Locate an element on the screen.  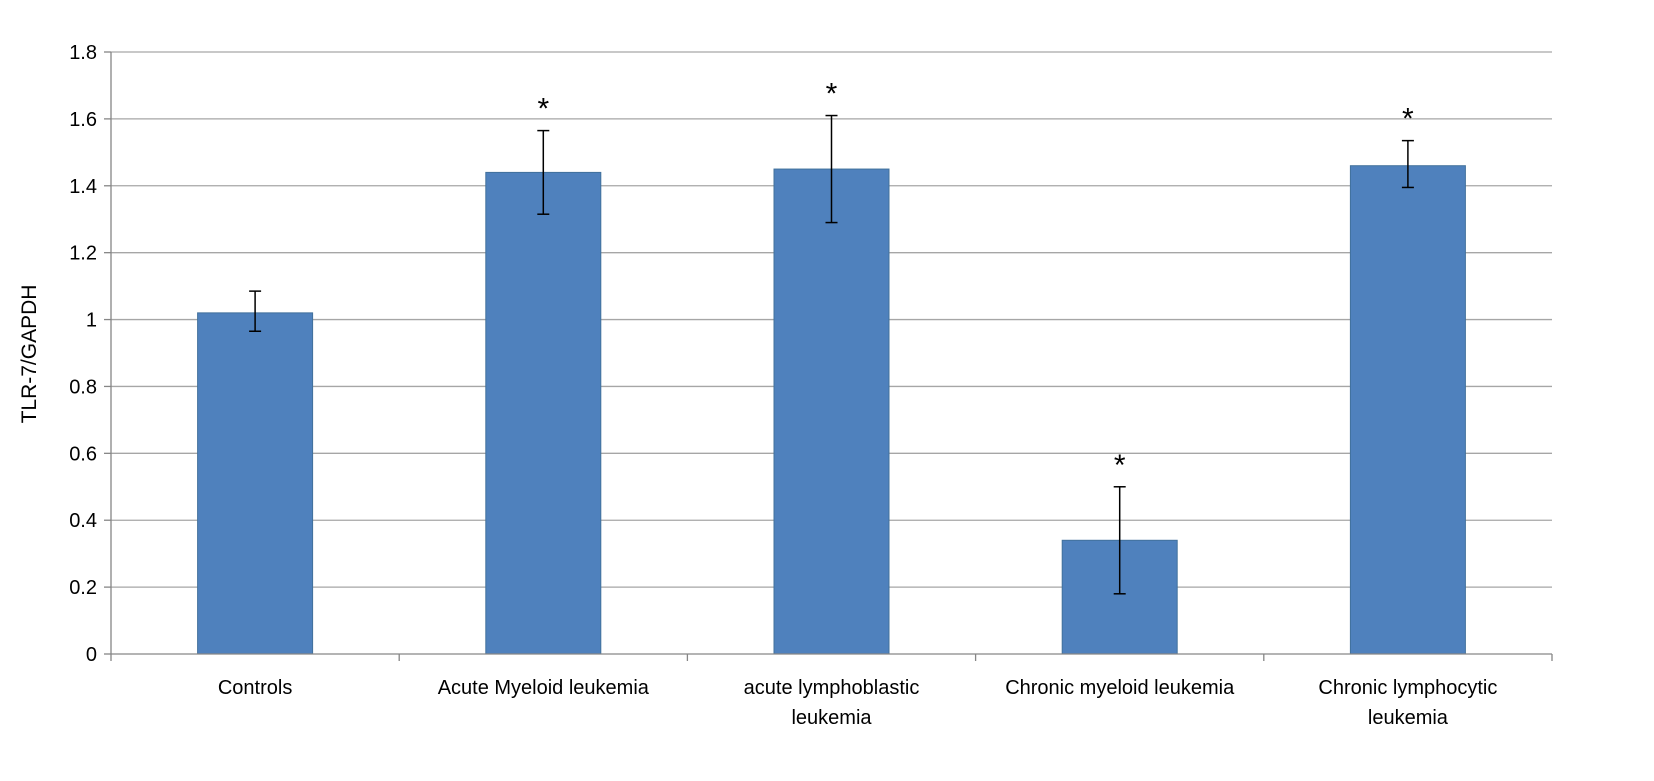
x-category-label: Acute Myeloid leukemia is located at coordinates (544, 688).